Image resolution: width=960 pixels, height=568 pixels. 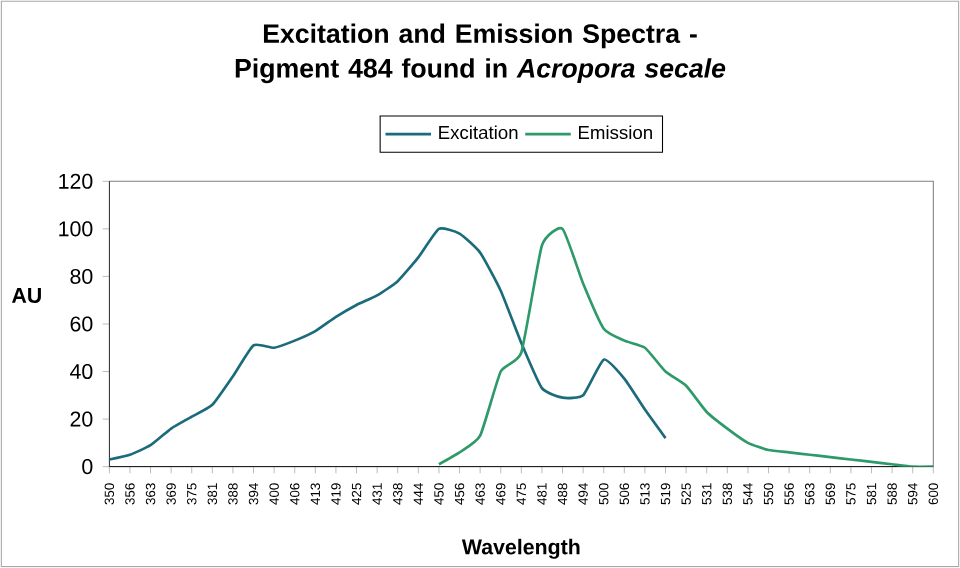 I want to click on chart-title: Excitation and Emission Spectra - Pigment 484 found in Acropora secale, so click(x=480, y=53).